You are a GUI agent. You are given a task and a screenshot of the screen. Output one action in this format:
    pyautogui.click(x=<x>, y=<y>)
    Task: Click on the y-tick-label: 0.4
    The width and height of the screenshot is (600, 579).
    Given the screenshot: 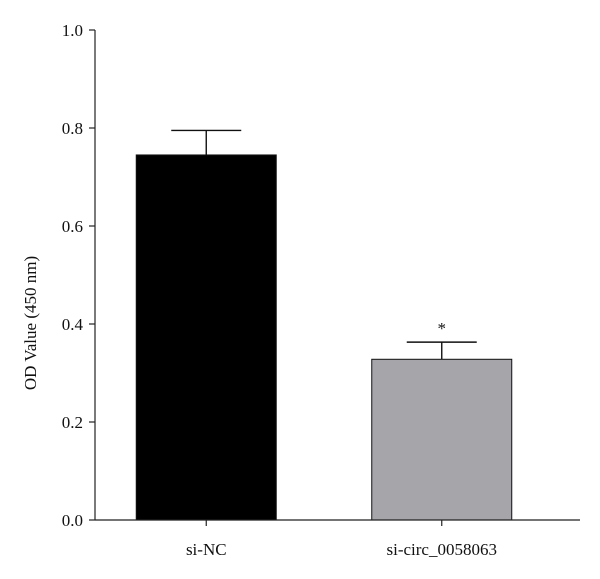 What is the action you would take?
    pyautogui.click(x=73, y=324)
    